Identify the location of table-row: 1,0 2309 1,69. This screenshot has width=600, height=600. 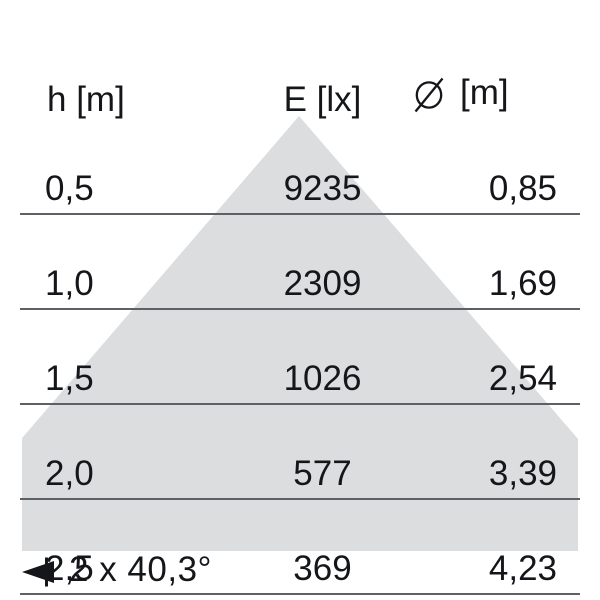
(300, 262).